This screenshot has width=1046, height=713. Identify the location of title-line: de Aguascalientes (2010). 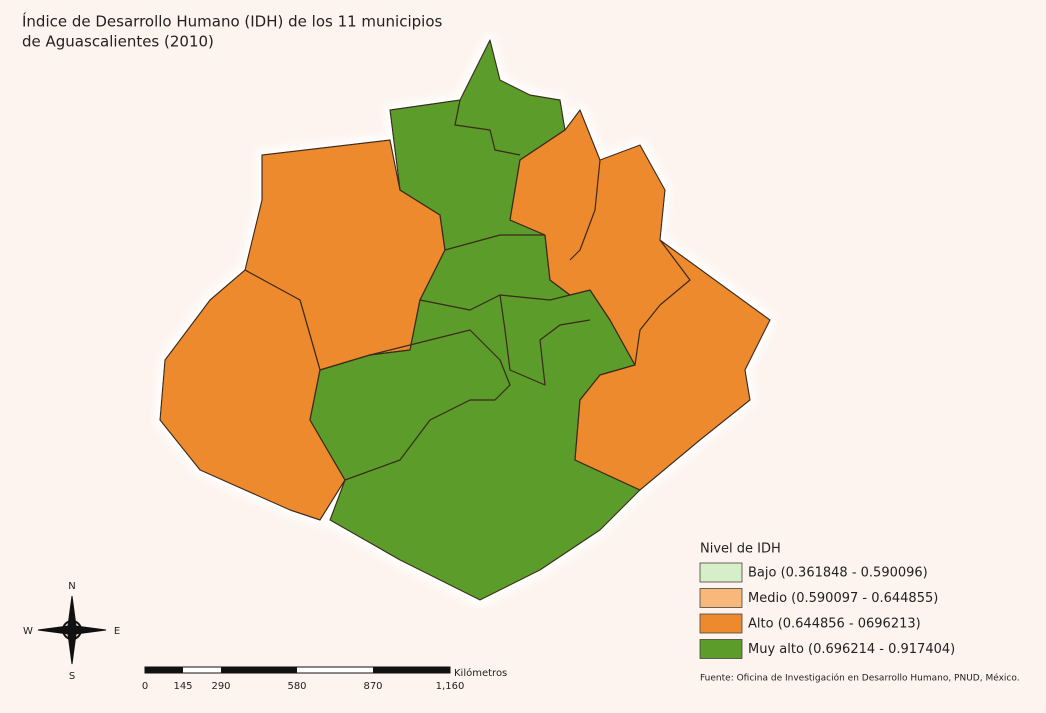
(118, 42).